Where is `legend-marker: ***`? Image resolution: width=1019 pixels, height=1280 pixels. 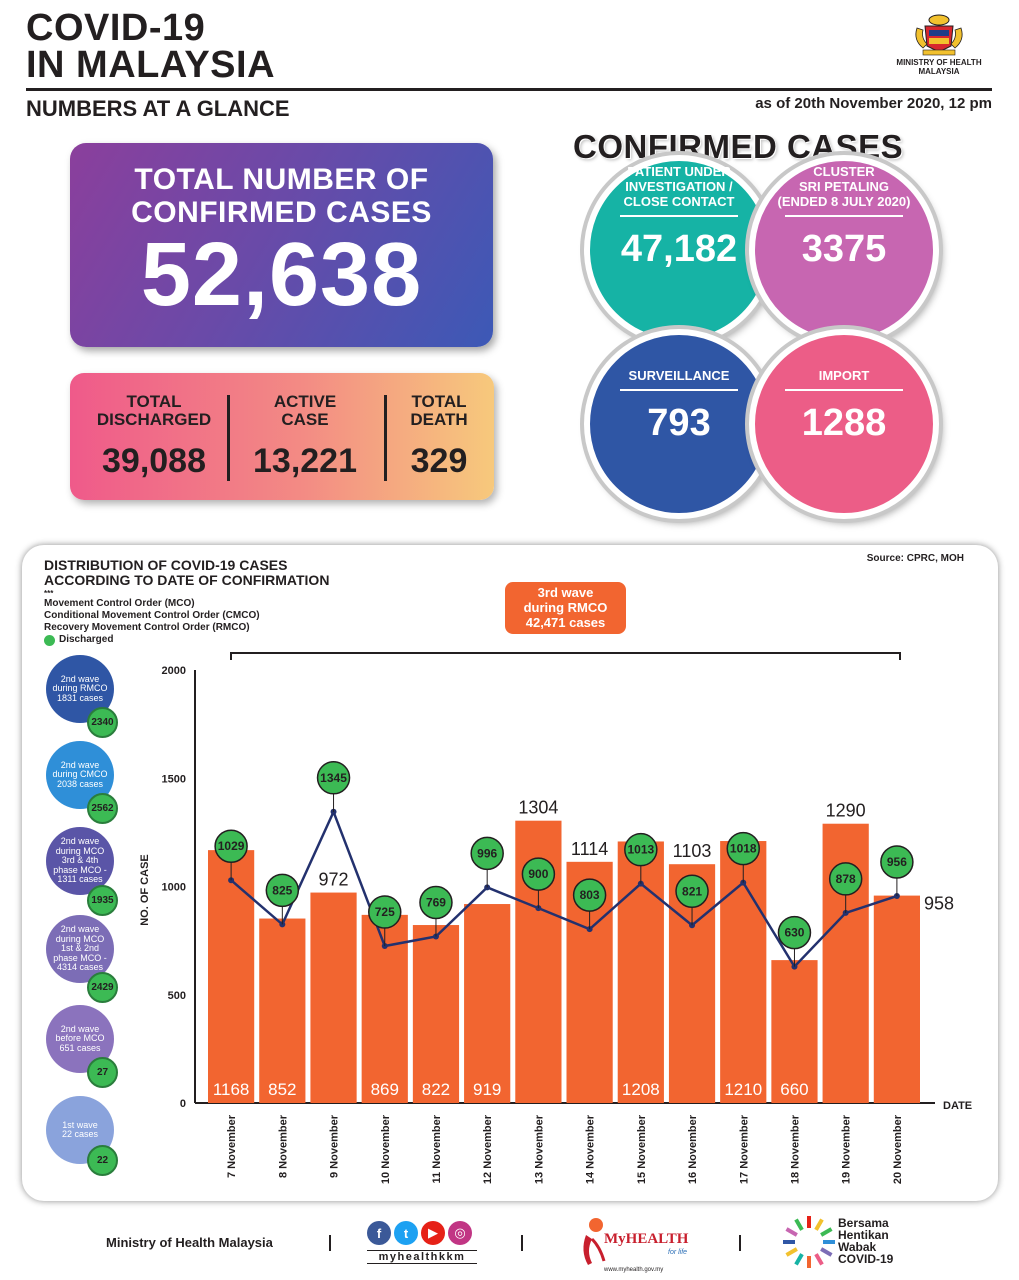
legend-marker: *** is located at coordinates (49, 593).